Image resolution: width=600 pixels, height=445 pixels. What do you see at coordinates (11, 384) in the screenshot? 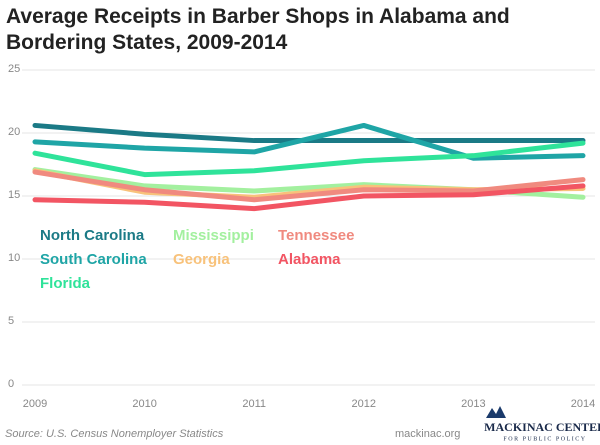
I see `y-tick-label: 0` at bounding box center [11, 384].